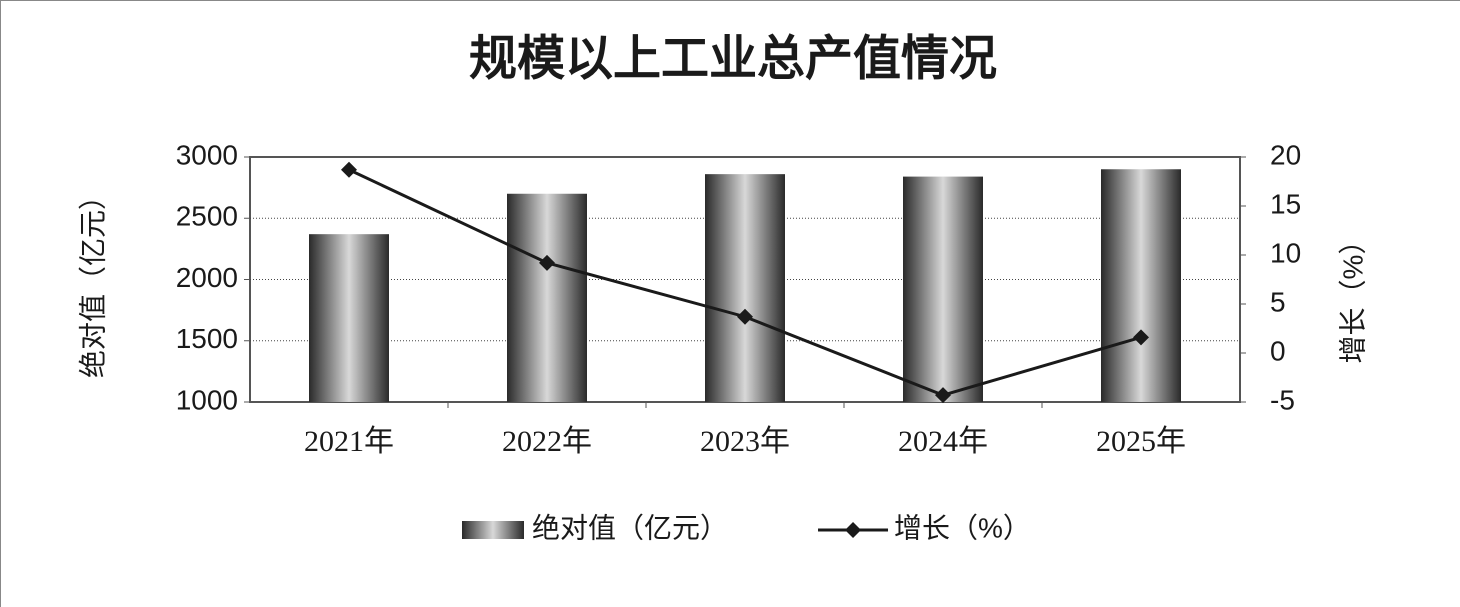 This screenshot has height=607, width=1460. Describe the element at coordinates (1285, 252) in the screenshot. I see `y2-tick-label: 10` at that location.